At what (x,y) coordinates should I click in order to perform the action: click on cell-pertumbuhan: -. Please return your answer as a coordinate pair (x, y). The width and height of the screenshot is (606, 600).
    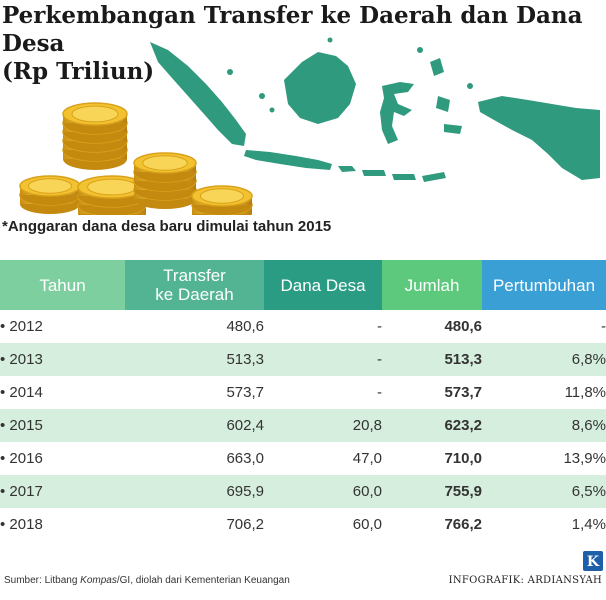
    Looking at the image, I should click on (603, 326).